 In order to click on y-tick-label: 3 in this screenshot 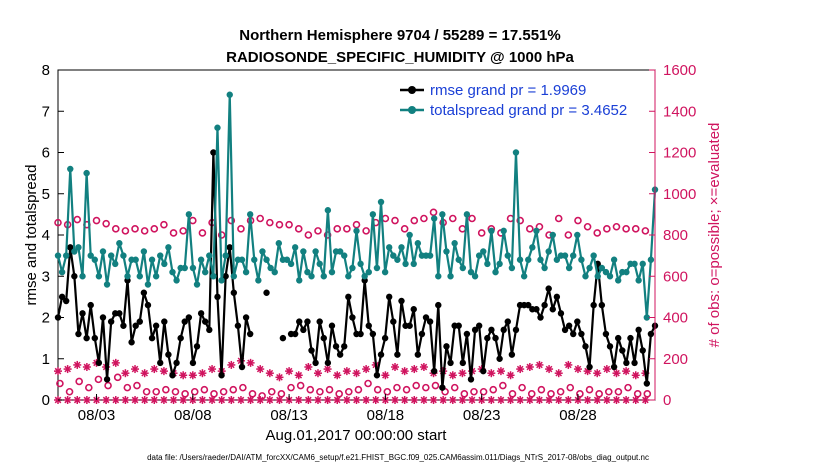, I will do `click(46, 276)`.